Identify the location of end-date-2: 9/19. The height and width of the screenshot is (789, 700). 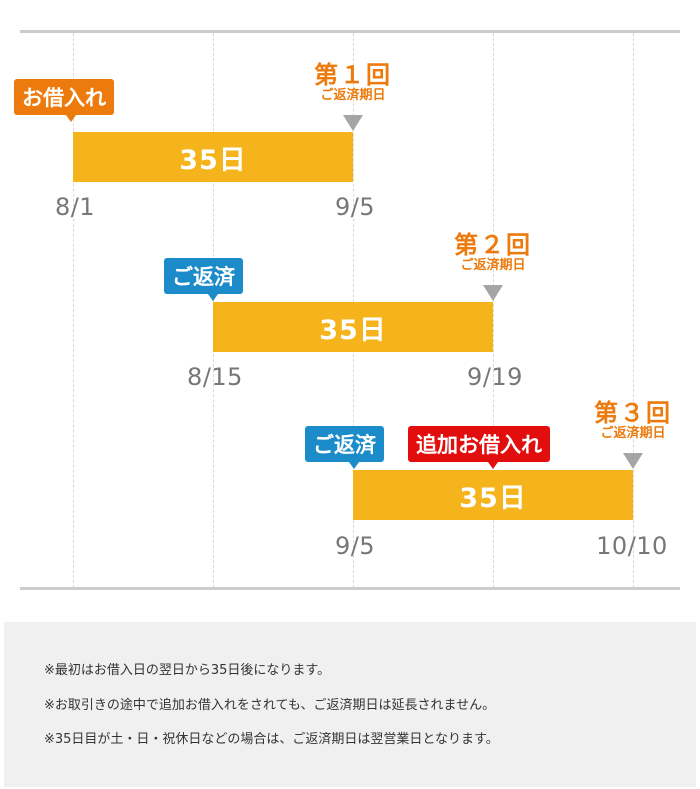
(495, 377).